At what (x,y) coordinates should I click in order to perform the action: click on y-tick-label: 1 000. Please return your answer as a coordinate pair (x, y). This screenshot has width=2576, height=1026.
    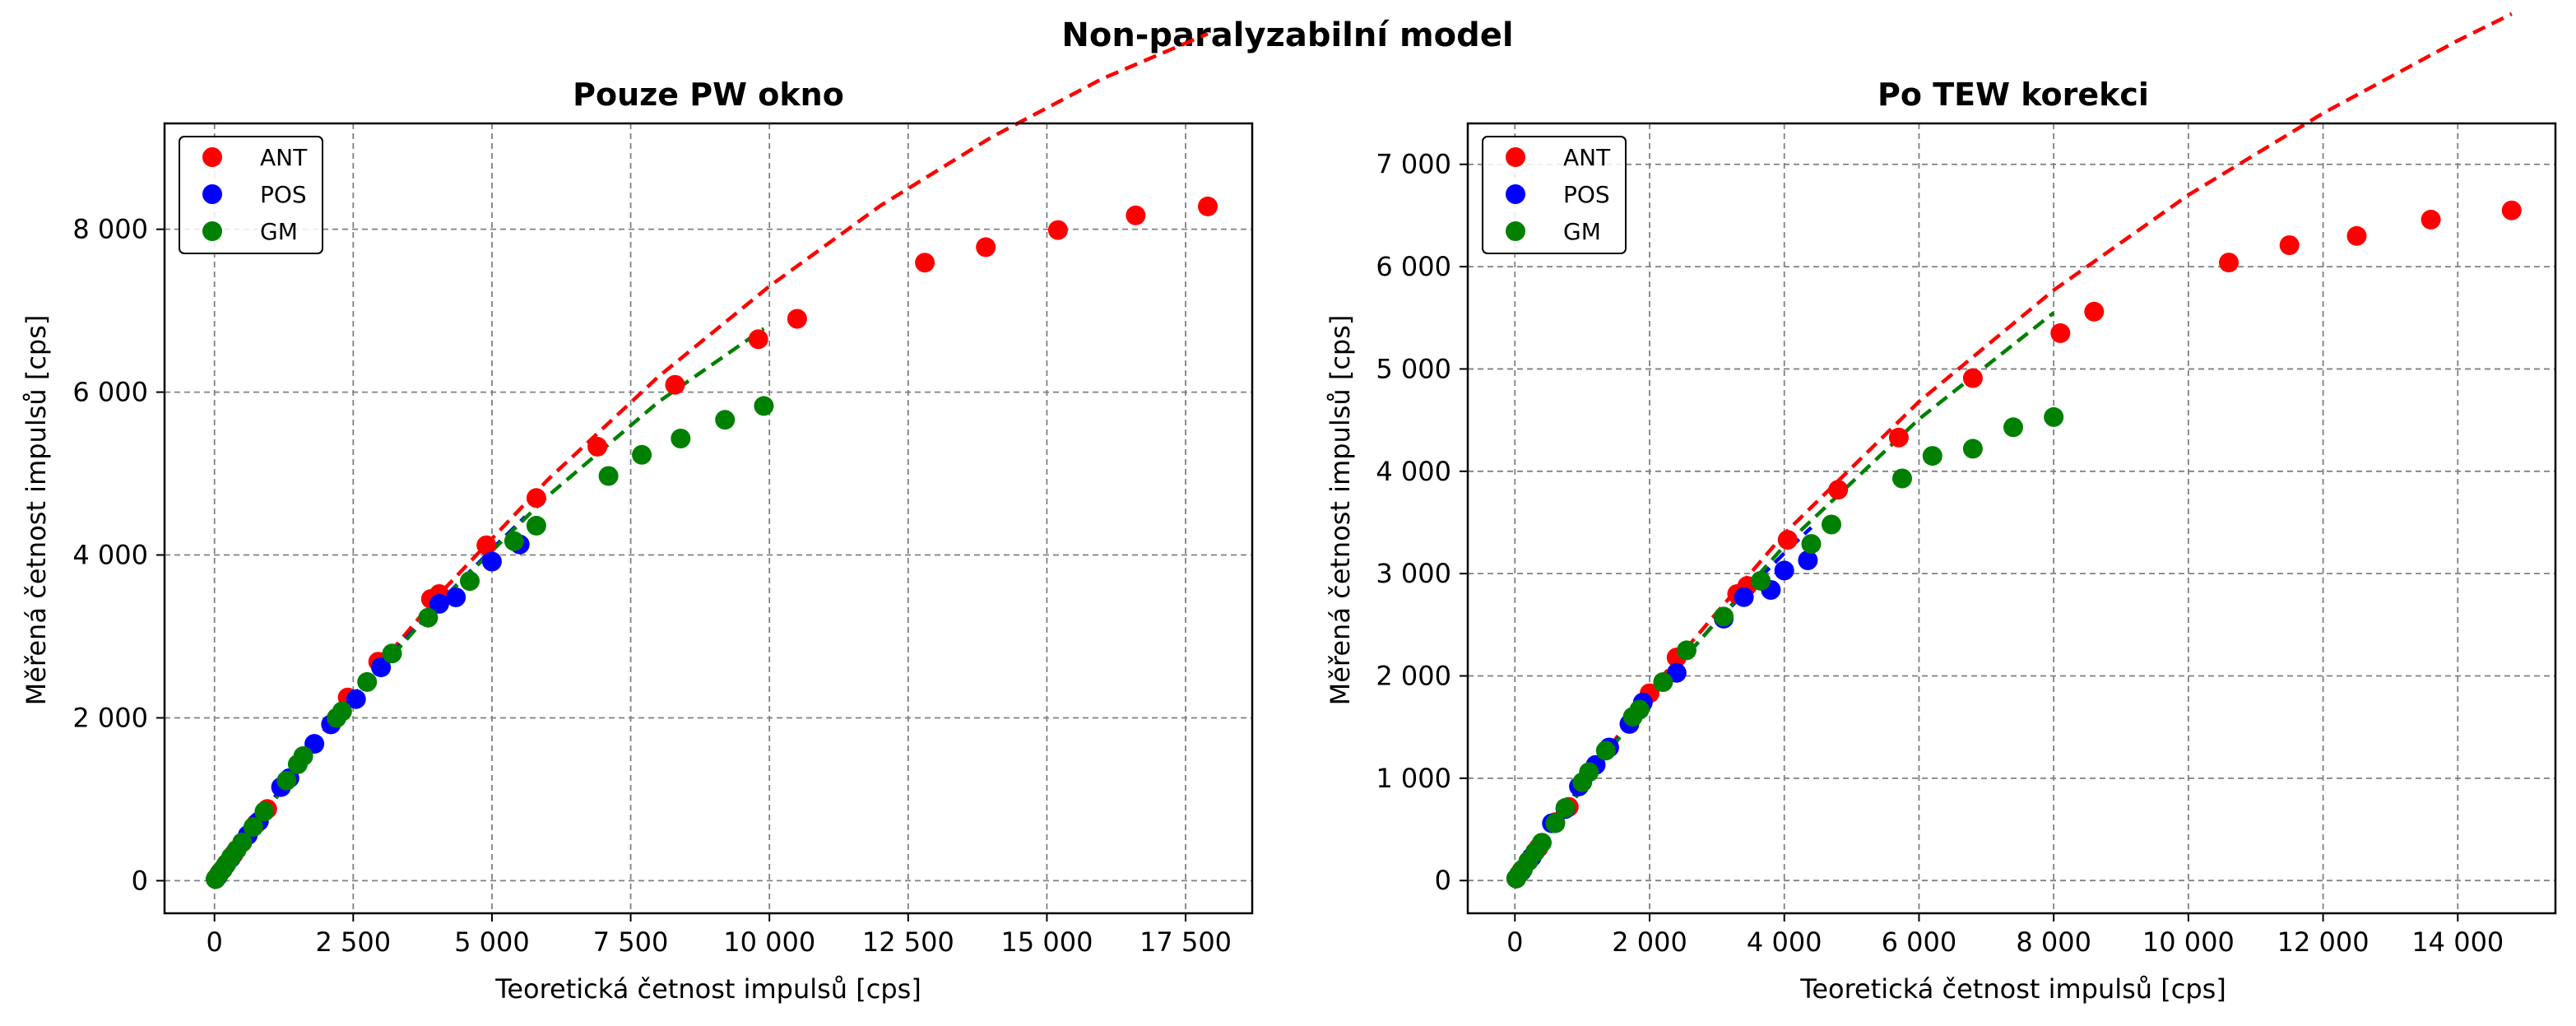
    Looking at the image, I should click on (1413, 778).